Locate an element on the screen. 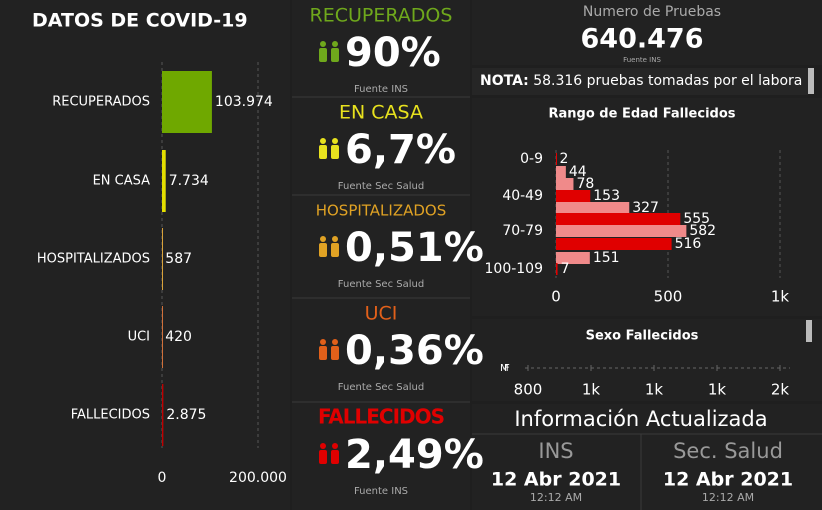  kpi-value: 2,49% is located at coordinates (414, 455).